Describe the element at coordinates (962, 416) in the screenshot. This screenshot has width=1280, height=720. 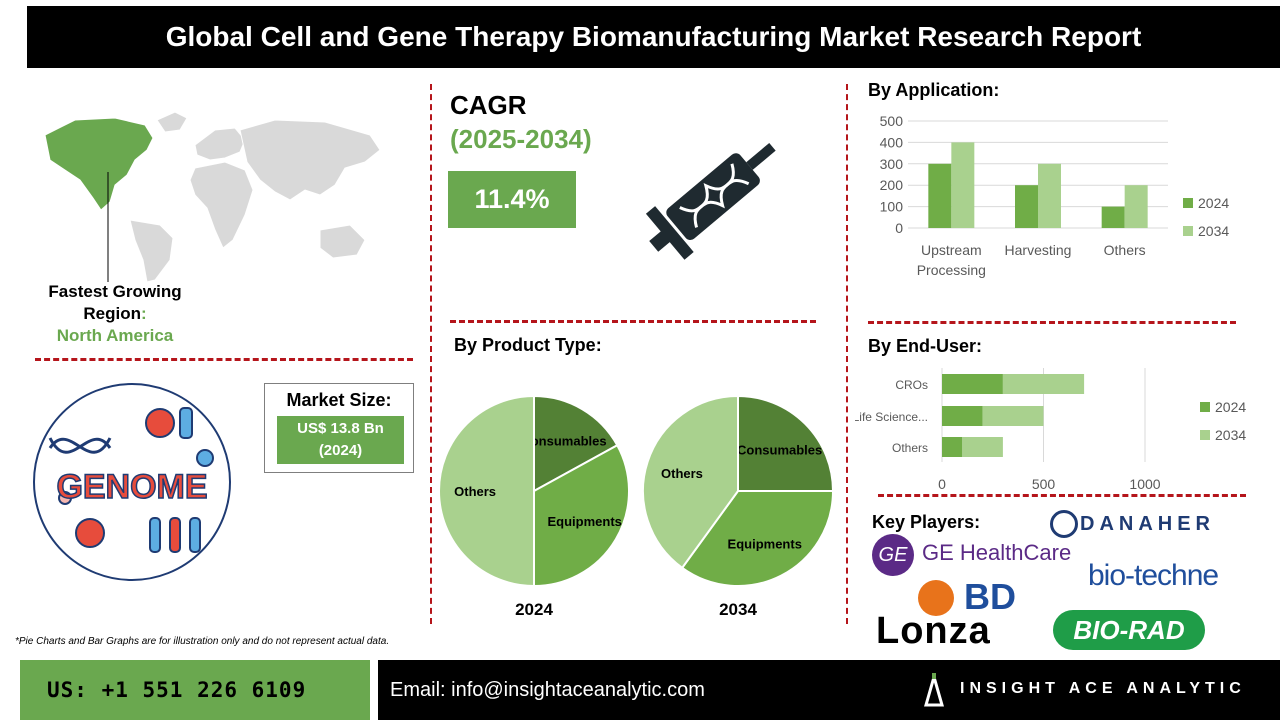
I see `end-user-bar-2024-life-science` at that location.